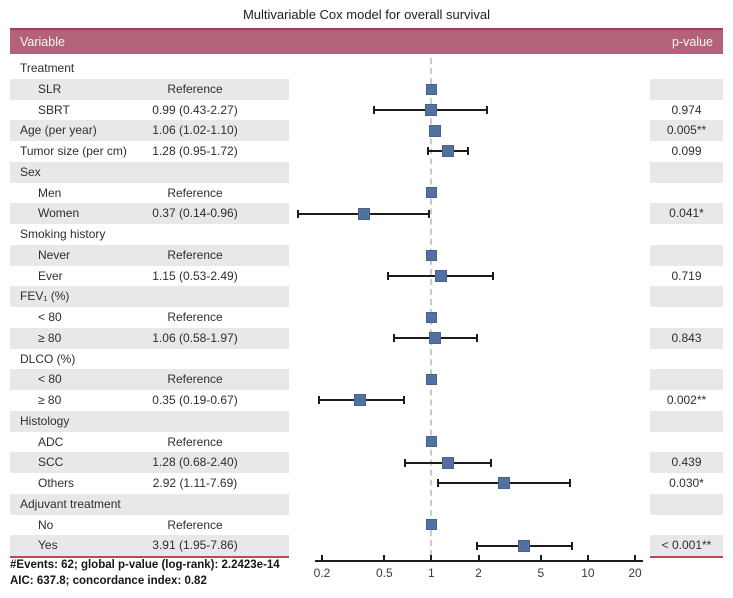 The width and height of the screenshot is (733, 598). Describe the element at coordinates (149, 442) in the screenshot. I see `variable-cell: ADC Reference` at that location.